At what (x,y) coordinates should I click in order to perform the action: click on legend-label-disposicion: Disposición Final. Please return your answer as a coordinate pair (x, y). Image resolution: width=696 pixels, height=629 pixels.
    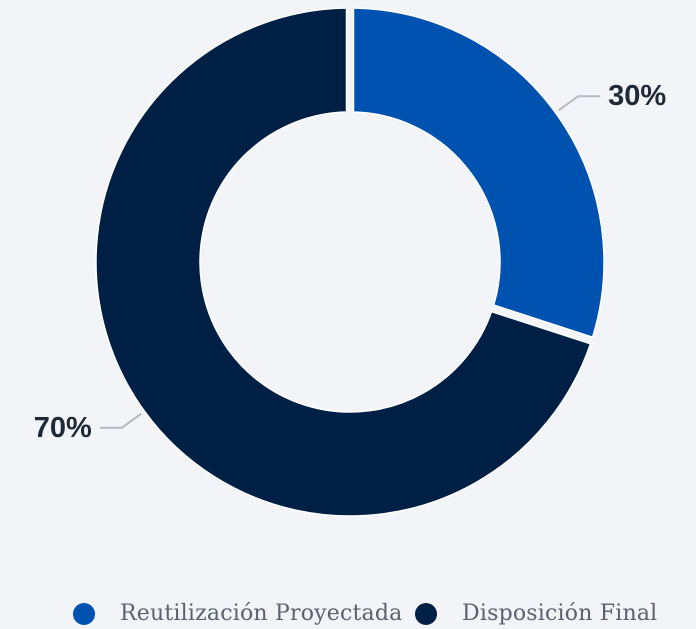
    Looking at the image, I should click on (560, 613).